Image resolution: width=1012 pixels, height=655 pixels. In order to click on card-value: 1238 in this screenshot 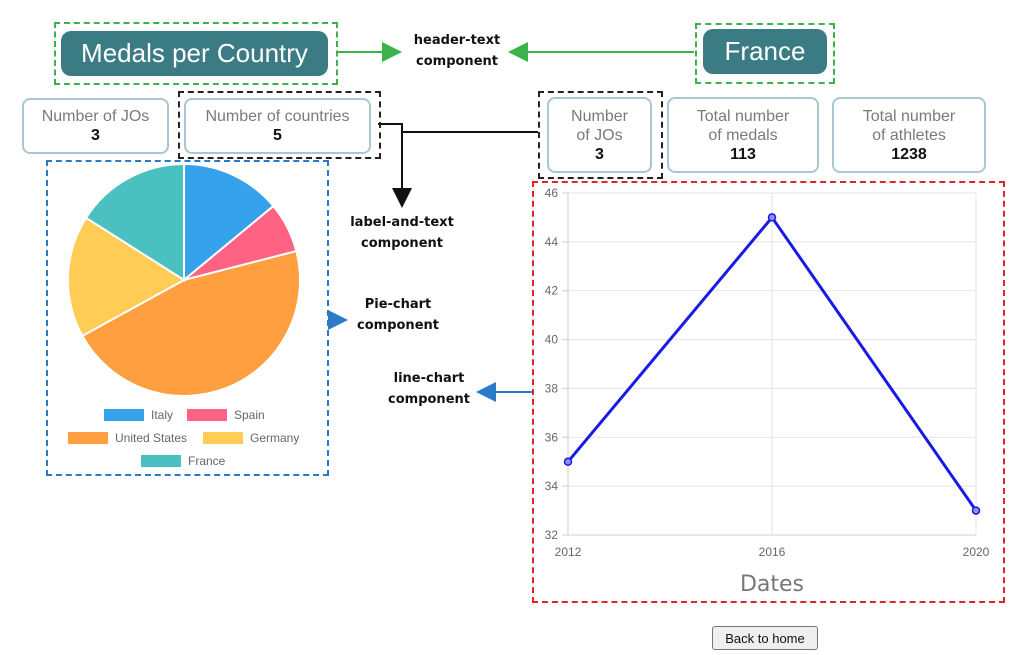, I will do `click(909, 154)`.